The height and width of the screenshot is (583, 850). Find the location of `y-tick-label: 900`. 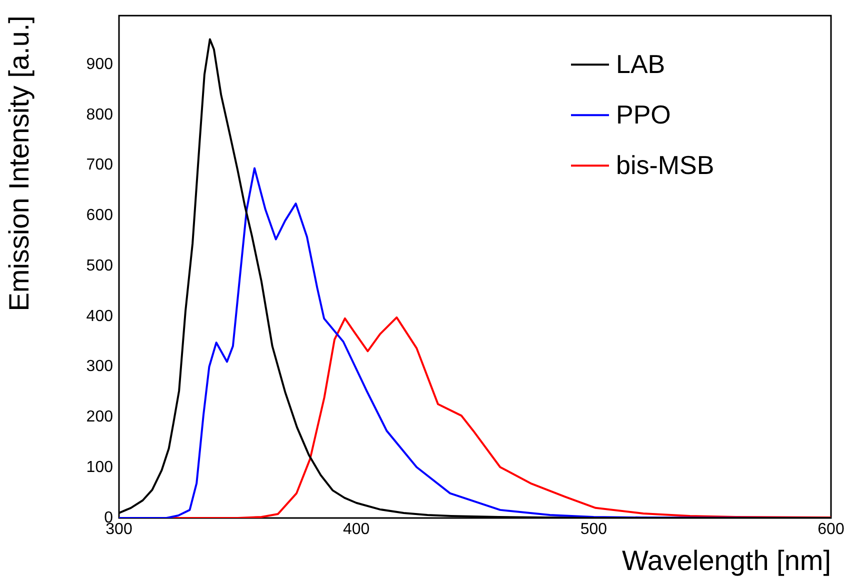

y-tick-label: 900 is located at coordinates (100, 64).